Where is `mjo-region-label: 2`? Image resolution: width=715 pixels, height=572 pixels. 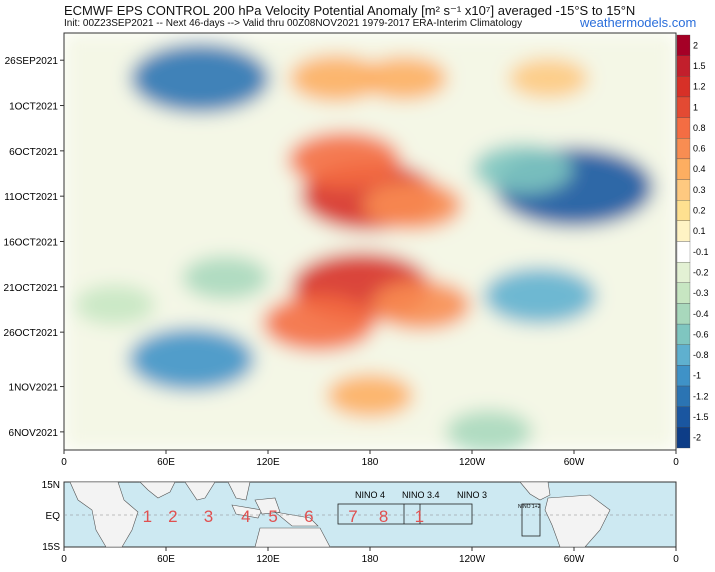
mjo-region-label: 2 is located at coordinates (172, 516).